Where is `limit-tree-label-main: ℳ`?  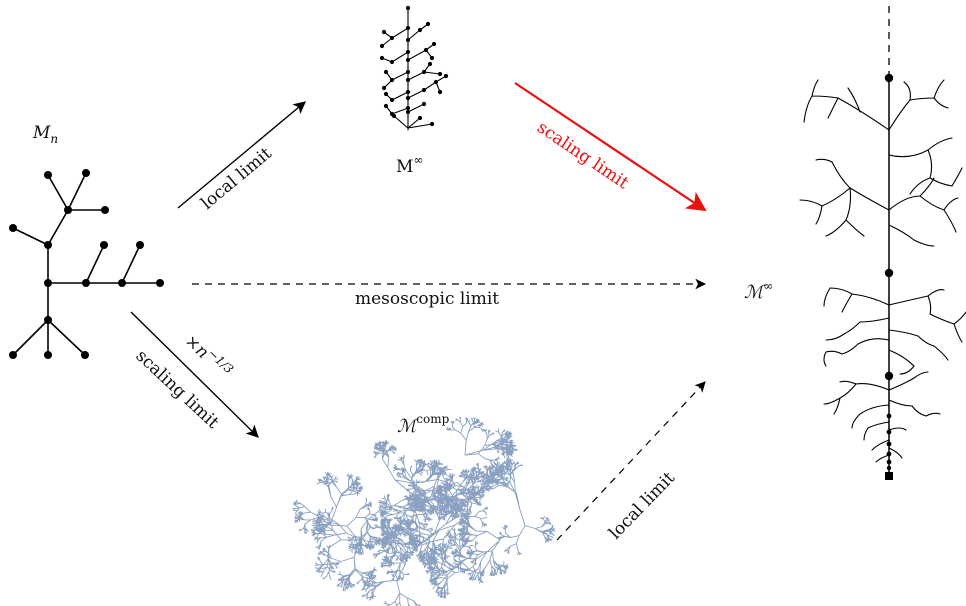
limit-tree-label-main: ℳ is located at coordinates (755, 292).